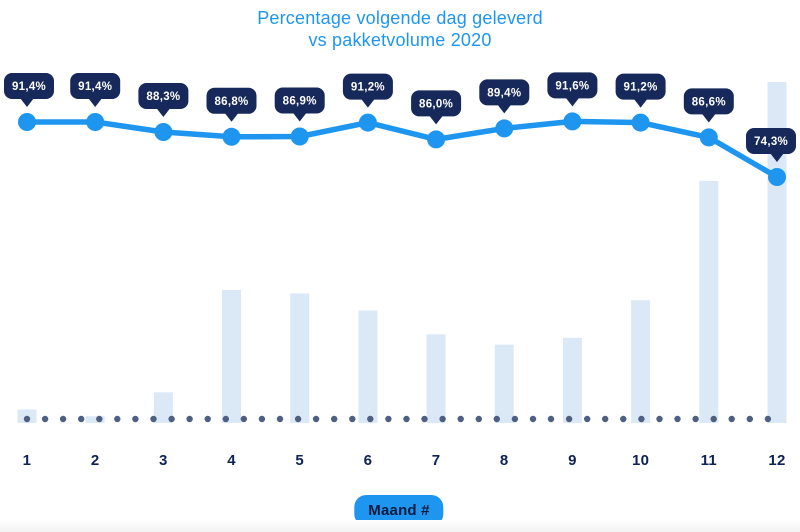  What do you see at coordinates (572, 86) in the screenshot?
I see `value-bubble-label: 91,6%` at bounding box center [572, 86].